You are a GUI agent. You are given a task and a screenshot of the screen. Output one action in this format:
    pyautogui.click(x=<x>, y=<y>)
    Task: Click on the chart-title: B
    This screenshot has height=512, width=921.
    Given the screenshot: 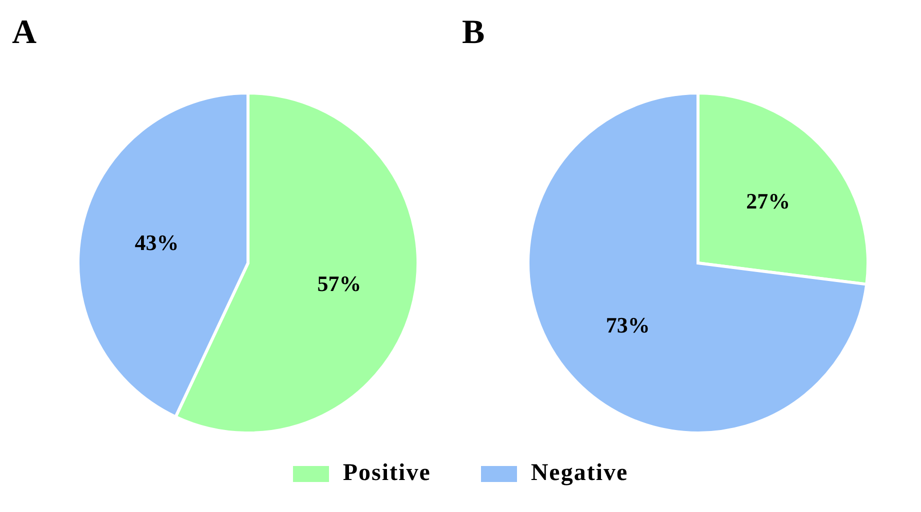 What is the action you would take?
    pyautogui.click(x=473, y=33)
    